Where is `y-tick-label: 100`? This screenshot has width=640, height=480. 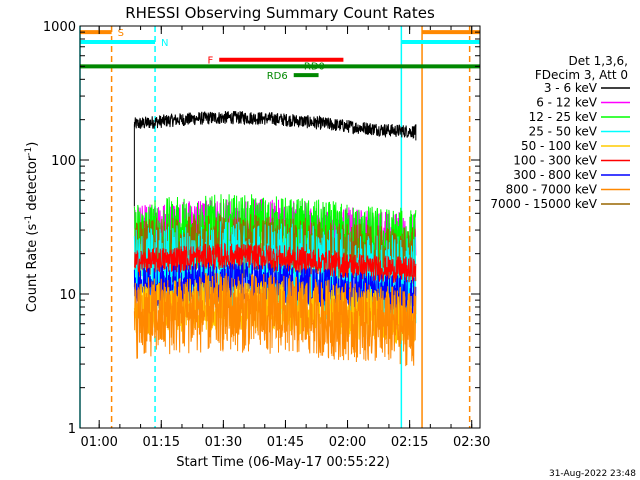
y-tick-label: 100 is located at coordinates (63, 161).